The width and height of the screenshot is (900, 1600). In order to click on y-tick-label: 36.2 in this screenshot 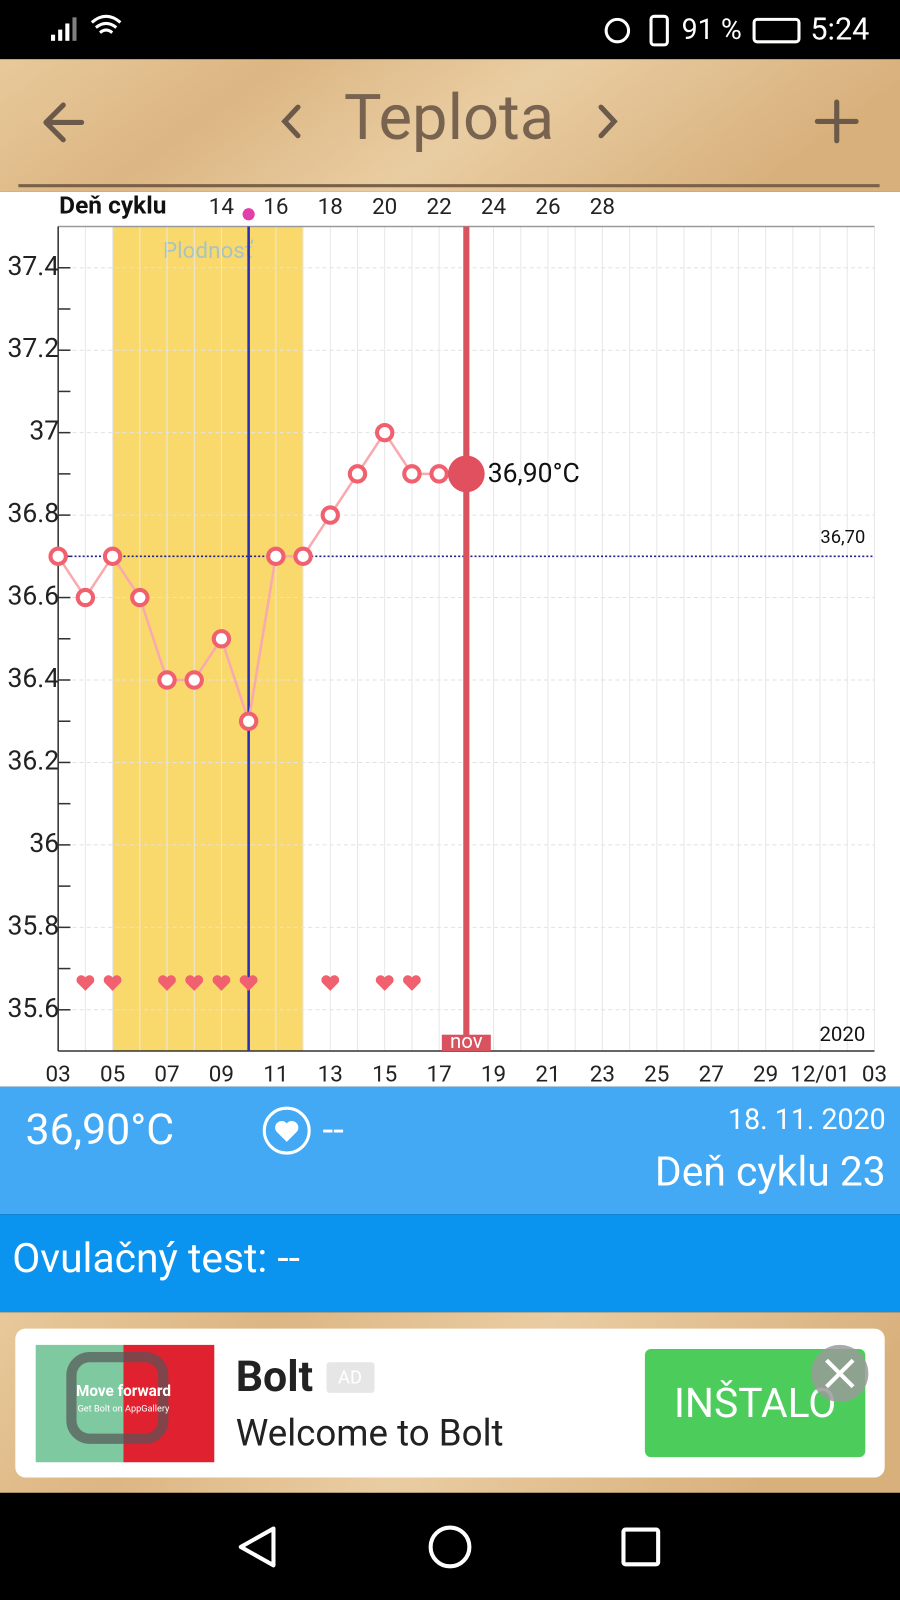, I will do `click(33, 760)`.